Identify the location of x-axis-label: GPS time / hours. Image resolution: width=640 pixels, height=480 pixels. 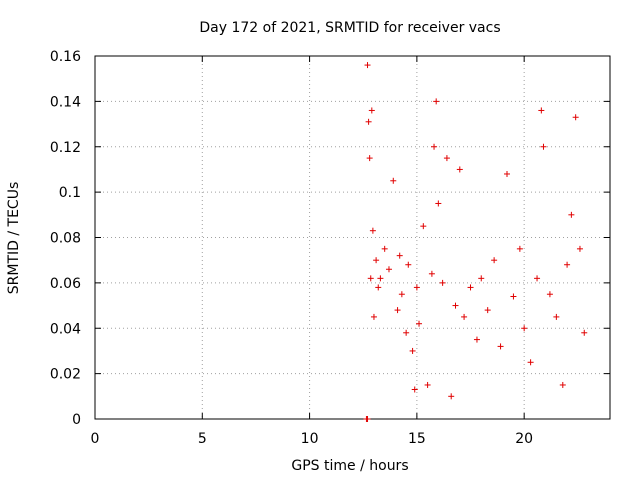
(349, 466).